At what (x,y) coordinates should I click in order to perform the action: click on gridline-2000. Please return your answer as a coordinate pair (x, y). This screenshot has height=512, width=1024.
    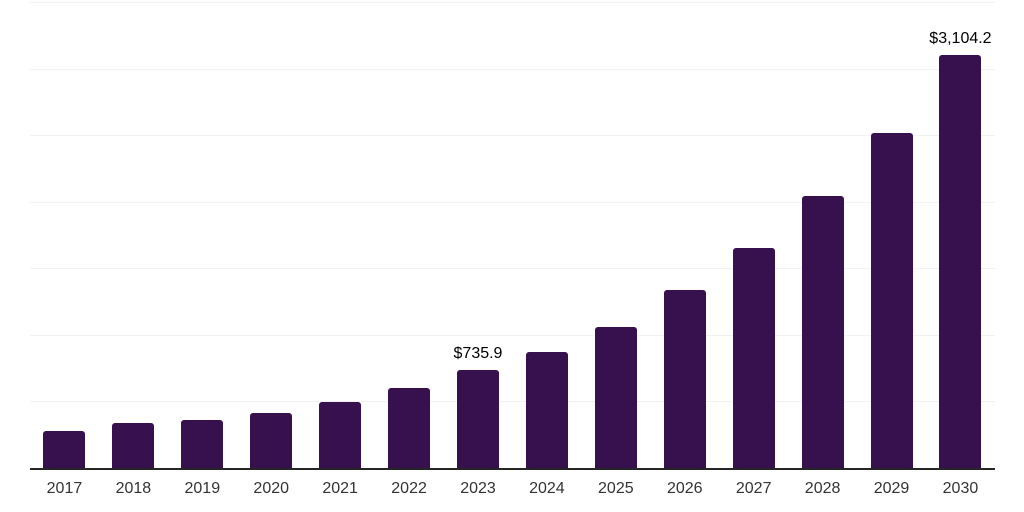
    Looking at the image, I should click on (512, 202).